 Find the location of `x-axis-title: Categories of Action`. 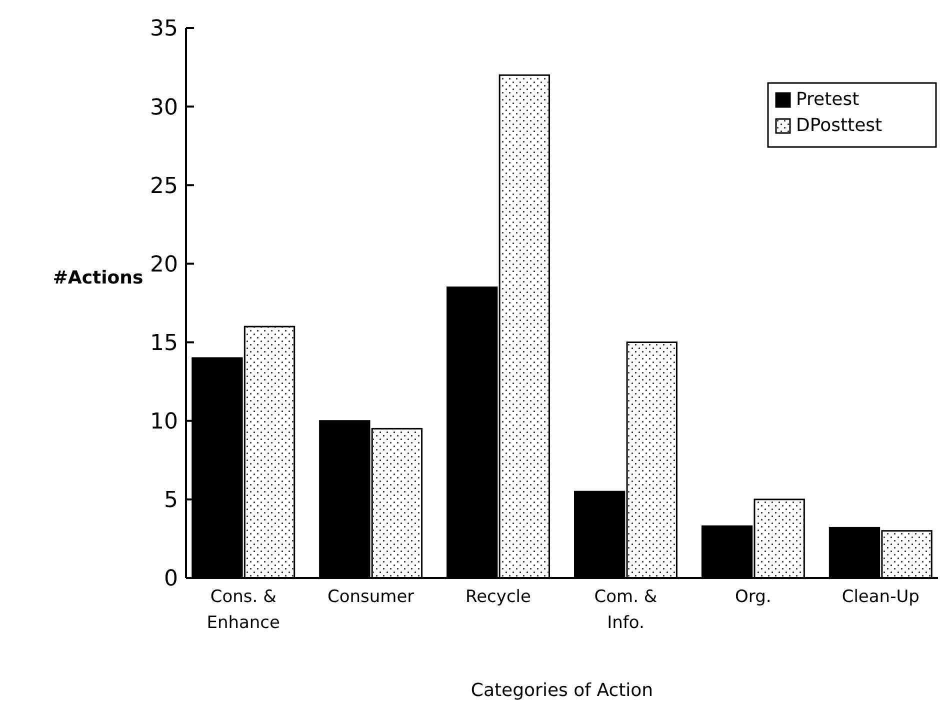

x-axis-title: Categories of Action is located at coordinates (562, 690).